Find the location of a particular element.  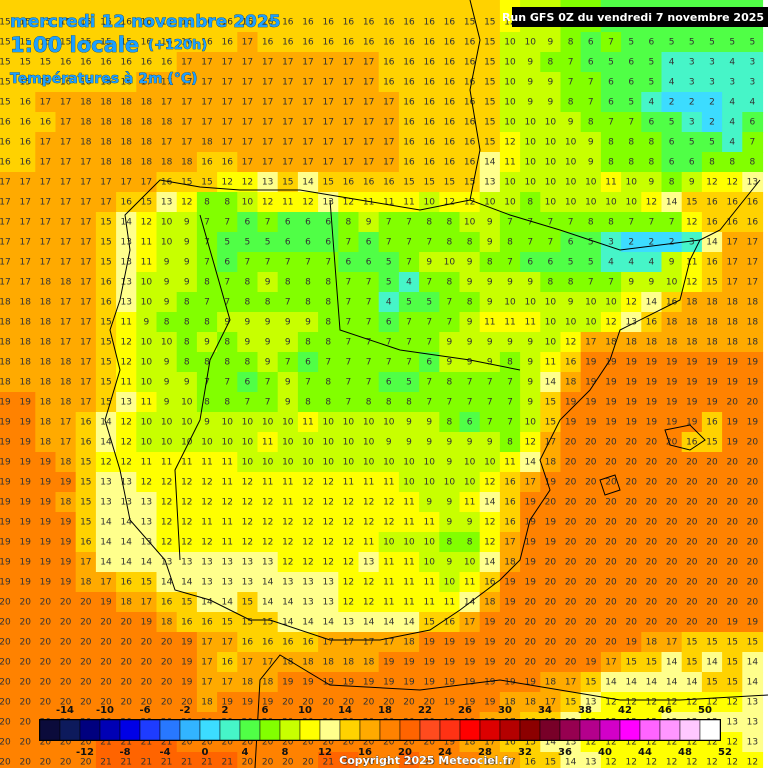

temp-value: 5 is located at coordinates (753, 43).